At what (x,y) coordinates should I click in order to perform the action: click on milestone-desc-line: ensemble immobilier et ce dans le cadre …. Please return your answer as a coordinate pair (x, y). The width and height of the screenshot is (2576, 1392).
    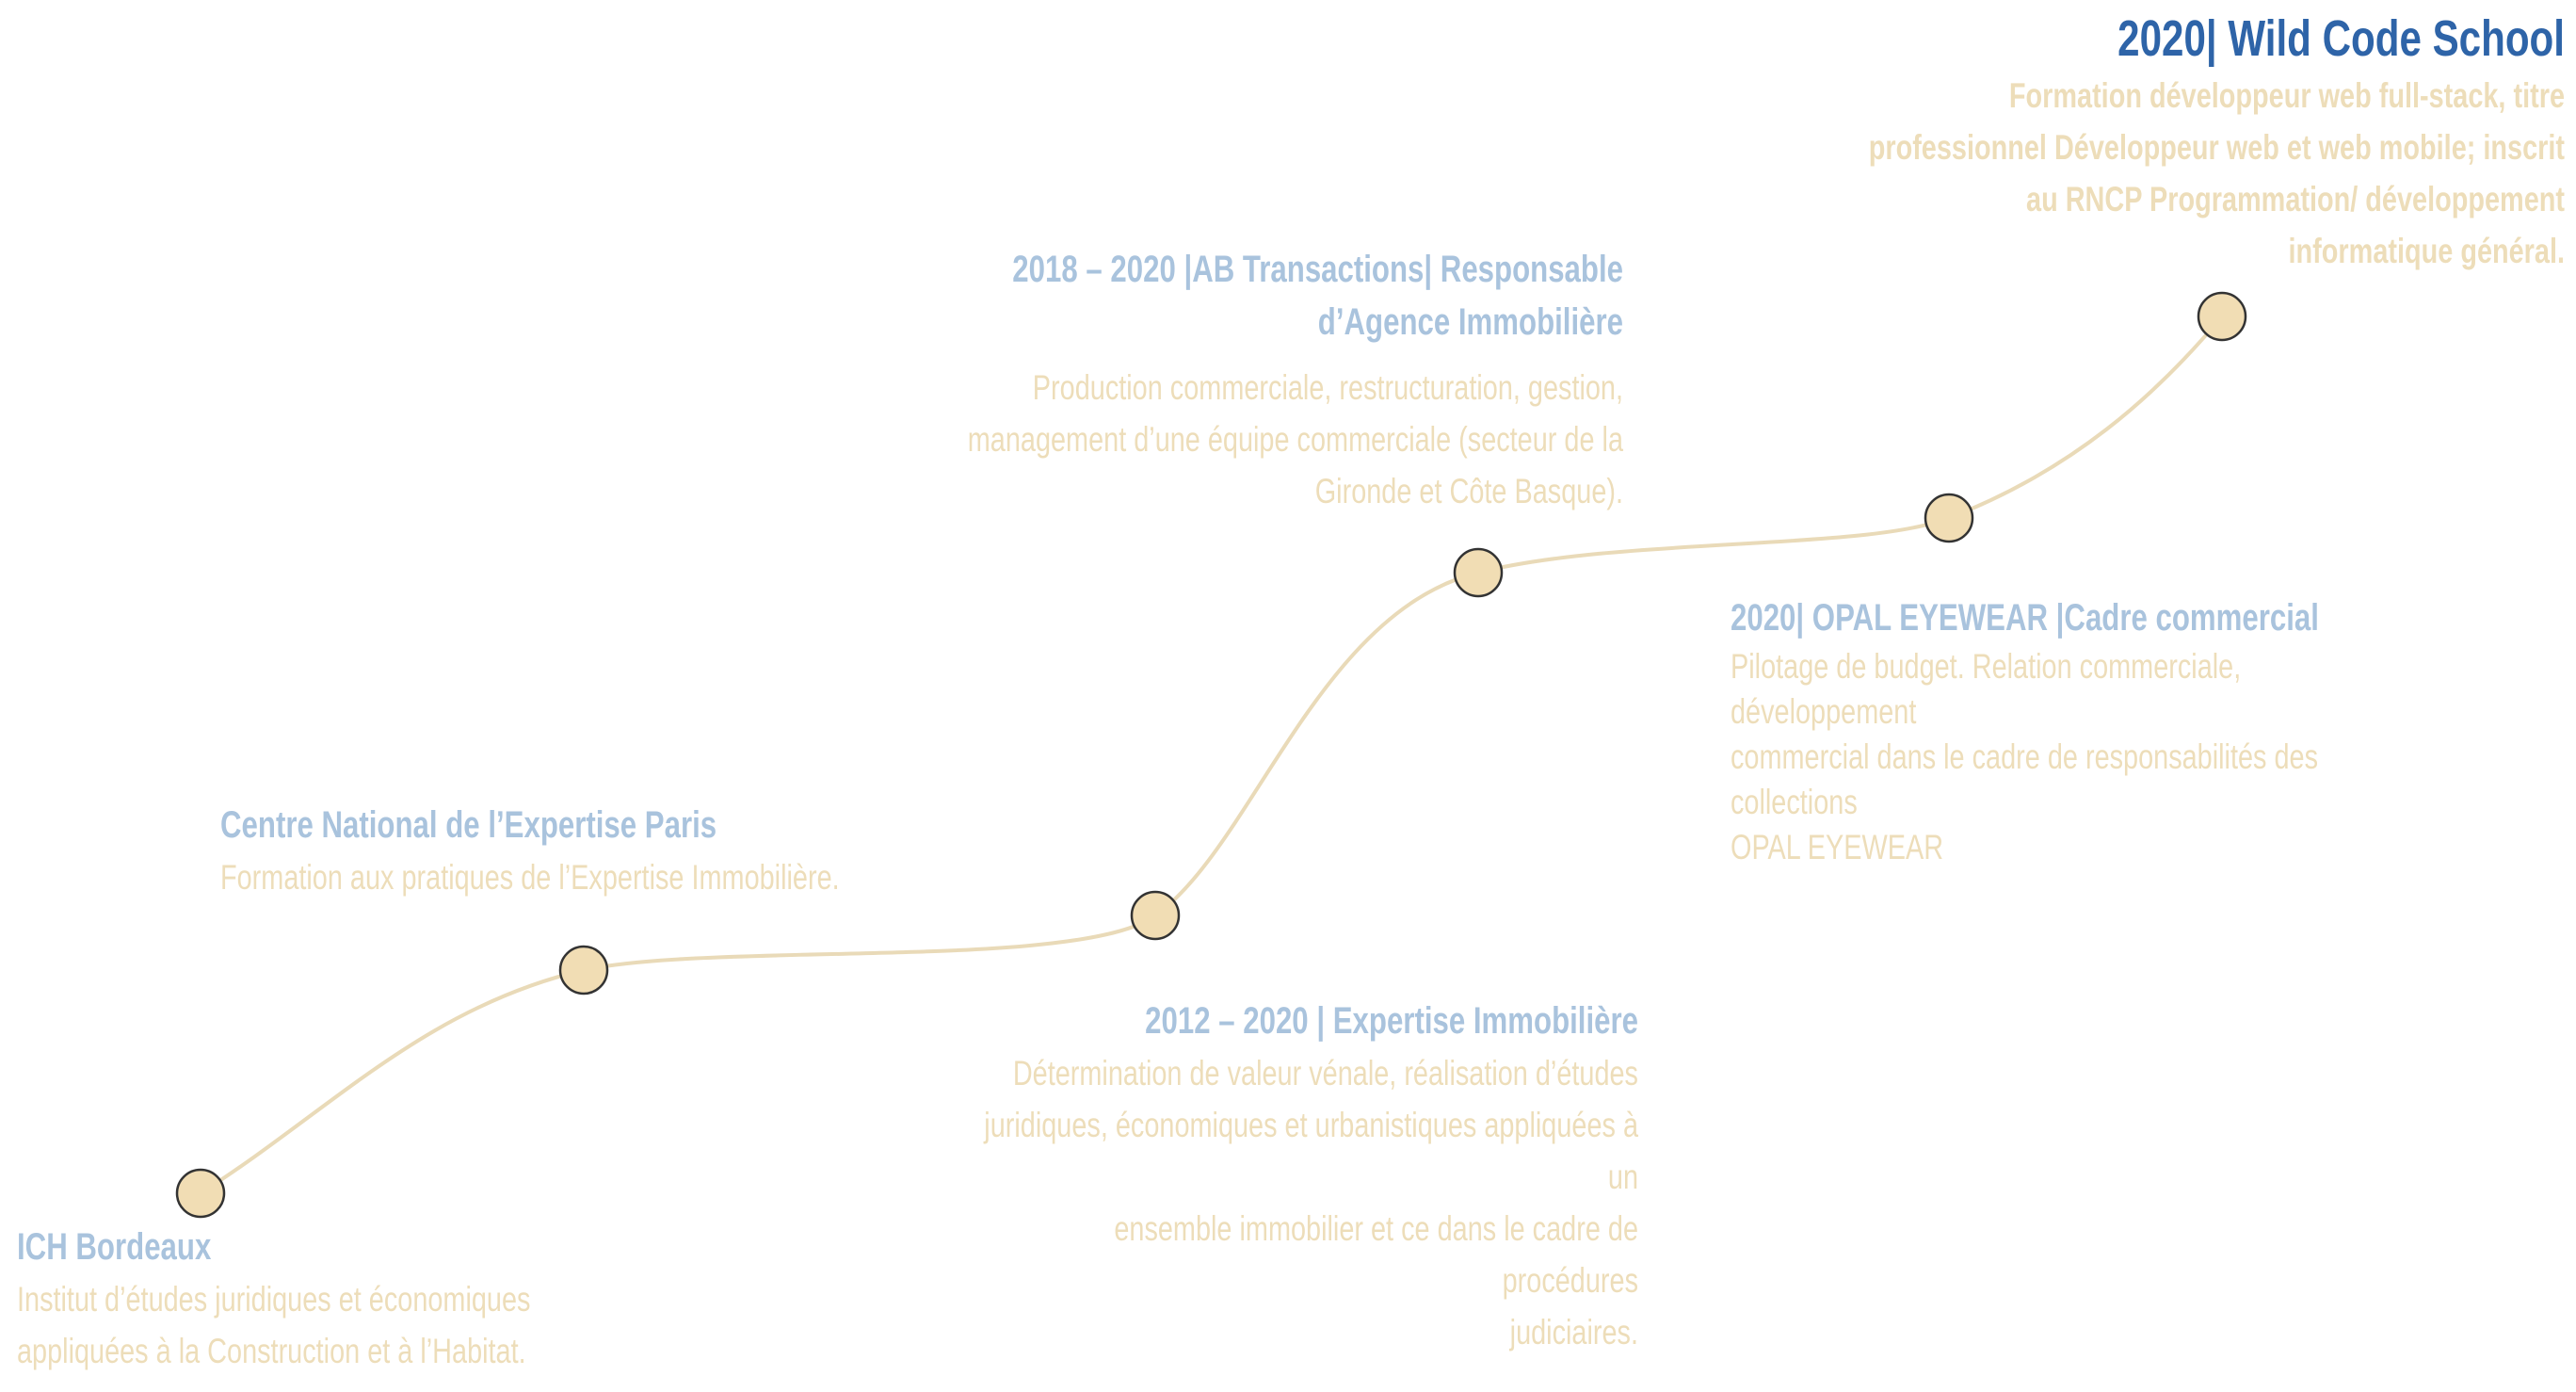
    Looking at the image, I should click on (1376, 1254).